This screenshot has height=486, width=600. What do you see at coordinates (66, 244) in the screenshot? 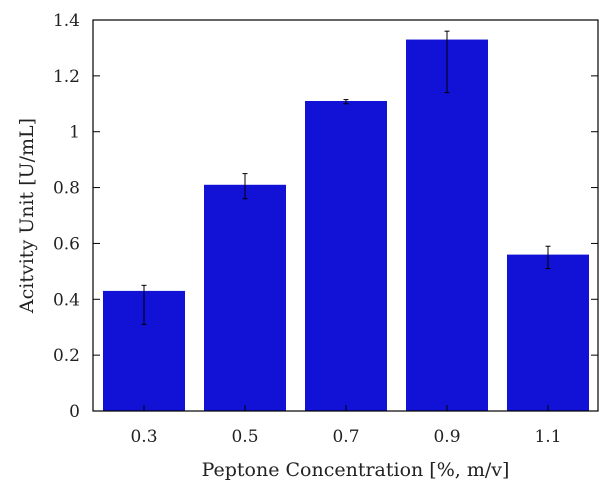
I see `y-tick-label-0.6: 0.6` at bounding box center [66, 244].